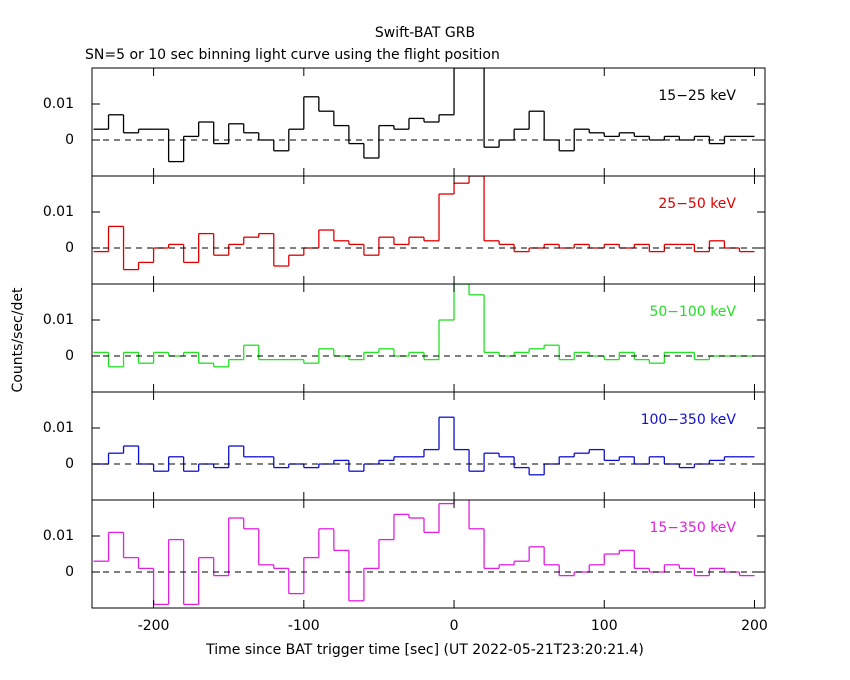 The width and height of the screenshot is (850, 680). What do you see at coordinates (454, 626) in the screenshot?
I see `x-tick-label: 0` at bounding box center [454, 626].